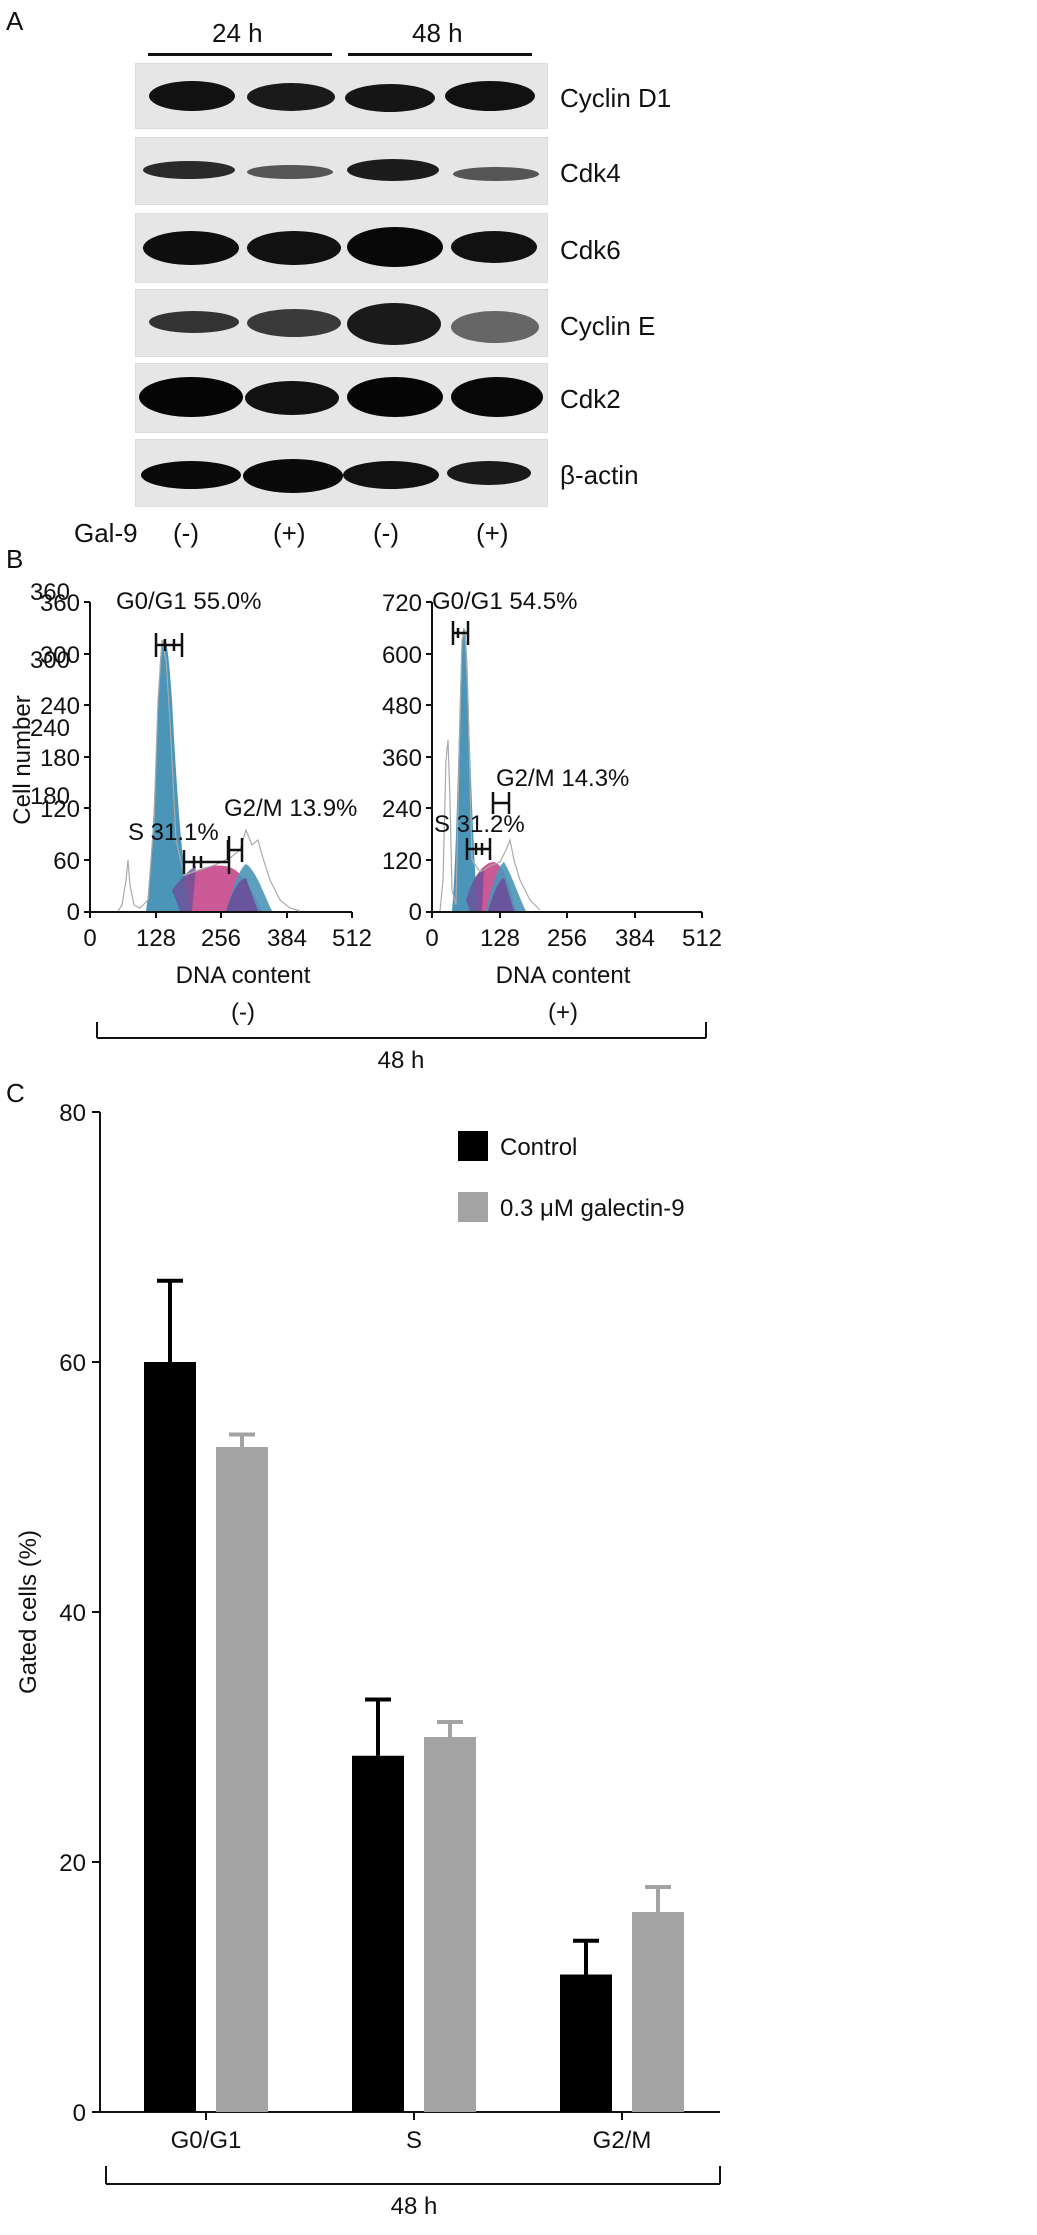 Image resolution: width=1037 pixels, height=2235 pixels. Describe the element at coordinates (608, 326) in the screenshot. I see `protein-label-cyclin-e: Cyclin E` at that location.